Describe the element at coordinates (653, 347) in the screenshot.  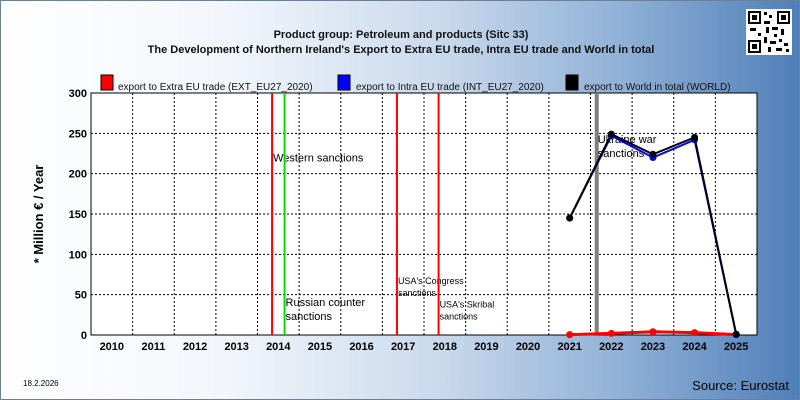
I see `x-tick-label: 2023` at that location.